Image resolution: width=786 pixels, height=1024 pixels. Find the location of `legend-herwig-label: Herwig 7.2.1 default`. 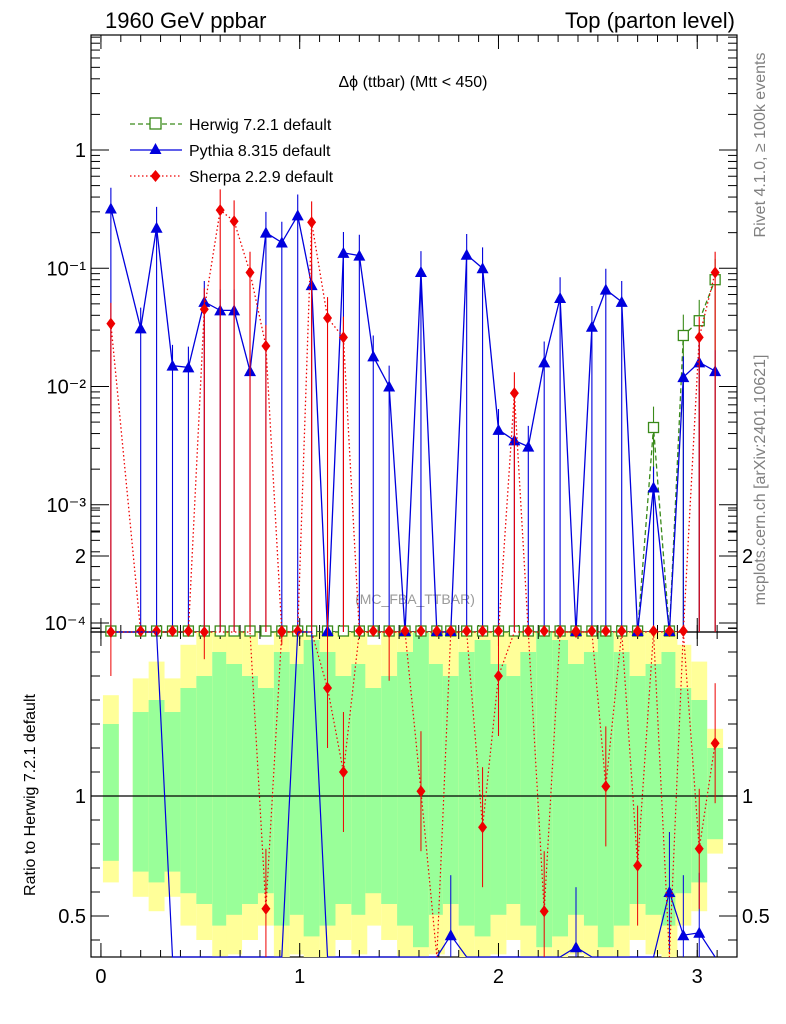

legend-herwig-label: Herwig 7.2.1 default is located at coordinates (260, 125).